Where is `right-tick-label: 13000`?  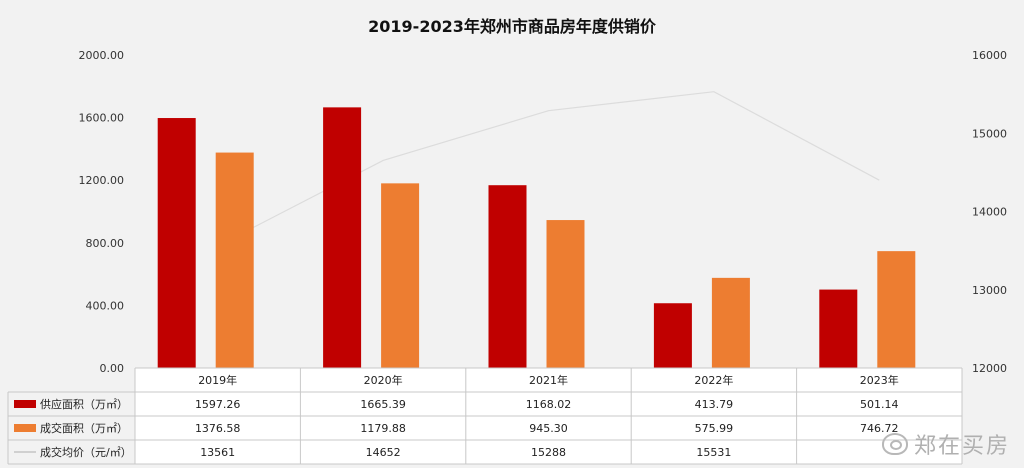
right-tick-label: 13000 is located at coordinates (989, 290).